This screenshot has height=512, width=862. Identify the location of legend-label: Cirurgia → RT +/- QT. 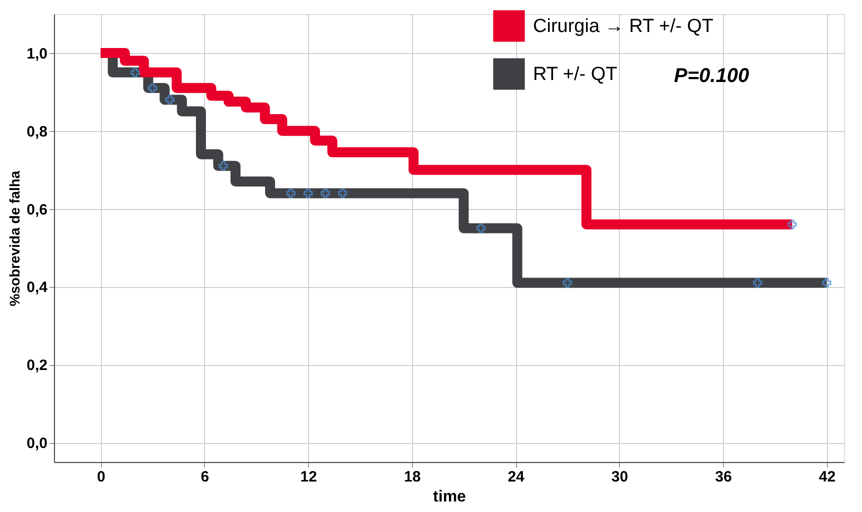
(623, 26).